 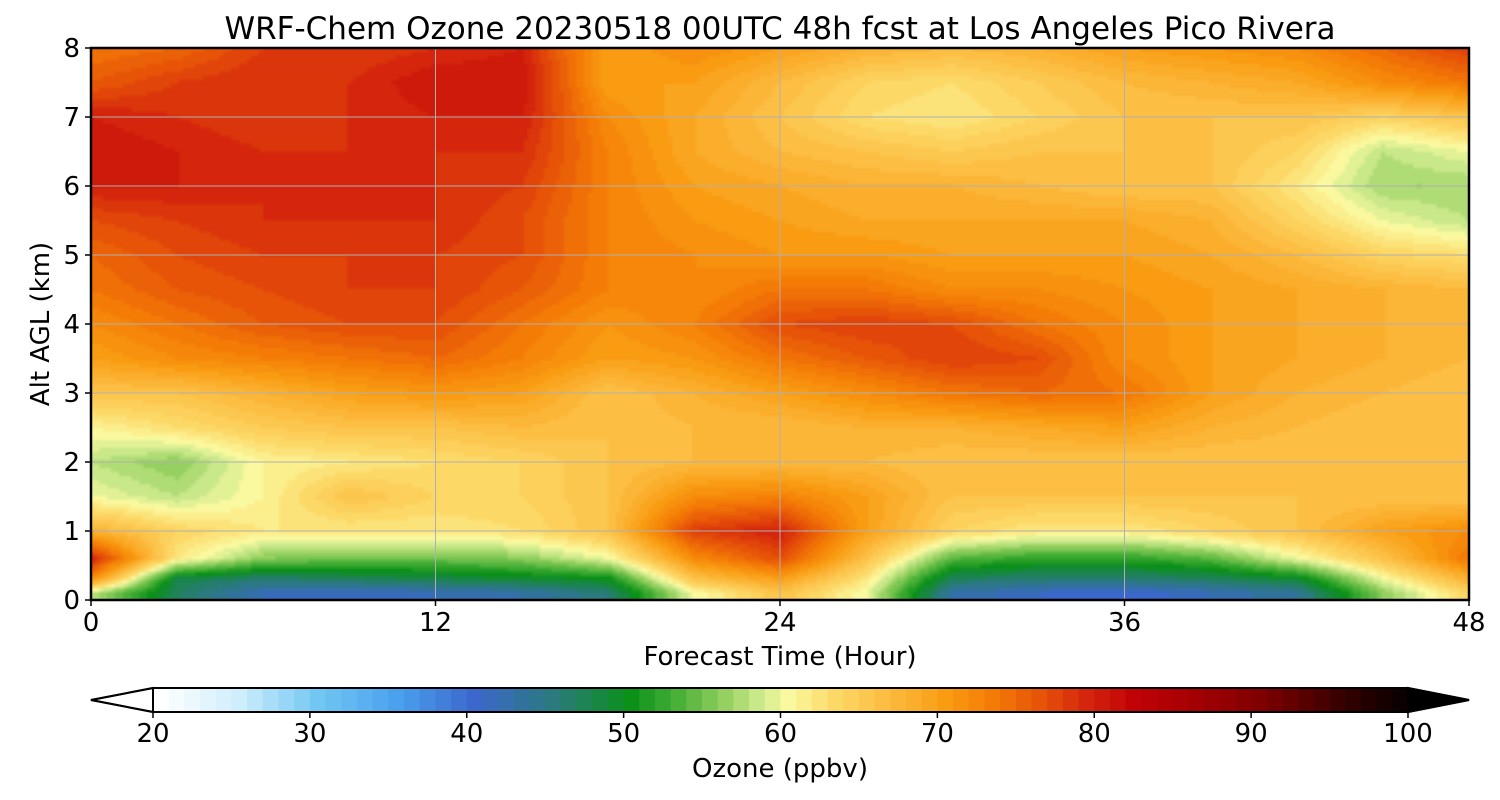 What do you see at coordinates (1094, 734) in the screenshot?
I see `colorbar-tick-label: 80` at bounding box center [1094, 734].